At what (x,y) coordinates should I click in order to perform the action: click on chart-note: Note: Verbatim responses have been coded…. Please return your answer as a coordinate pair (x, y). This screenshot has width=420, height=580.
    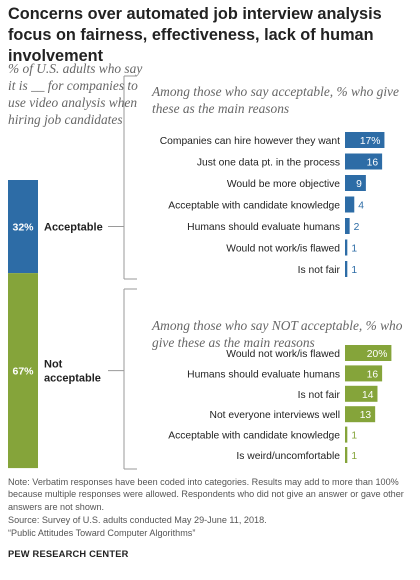
    Looking at the image, I should click on (206, 494).